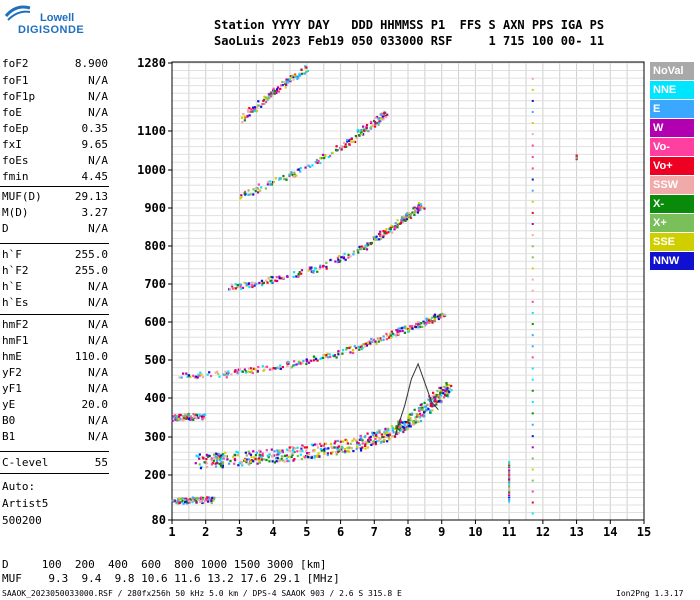 The image size is (700, 600). What do you see at coordinates (55, 357) in the screenshot?
I see `param-hme: hmE 110.0` at bounding box center [55, 357].